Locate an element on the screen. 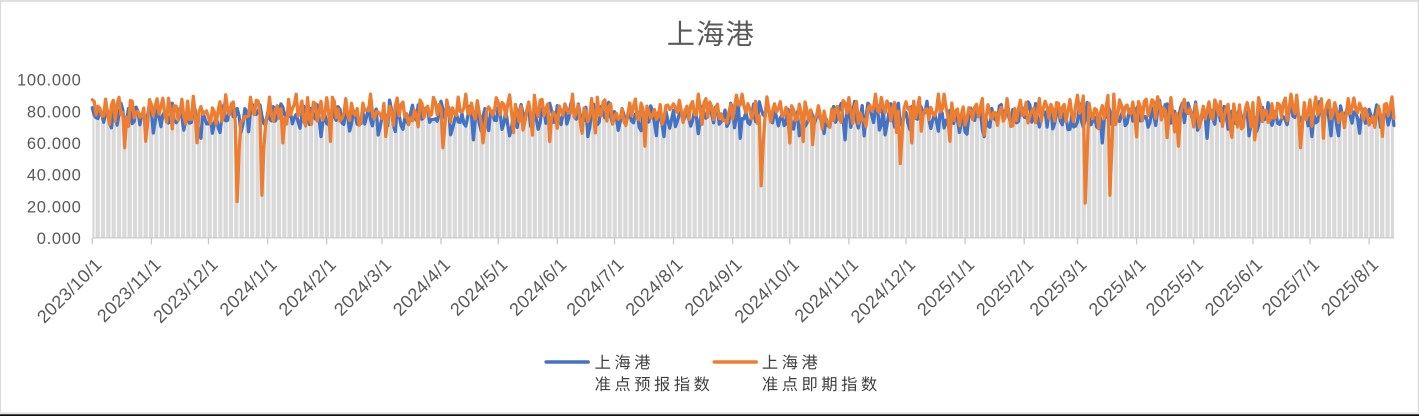 The height and width of the screenshot is (416, 1419). svg-text: 100.000 is located at coordinates (49, 81).